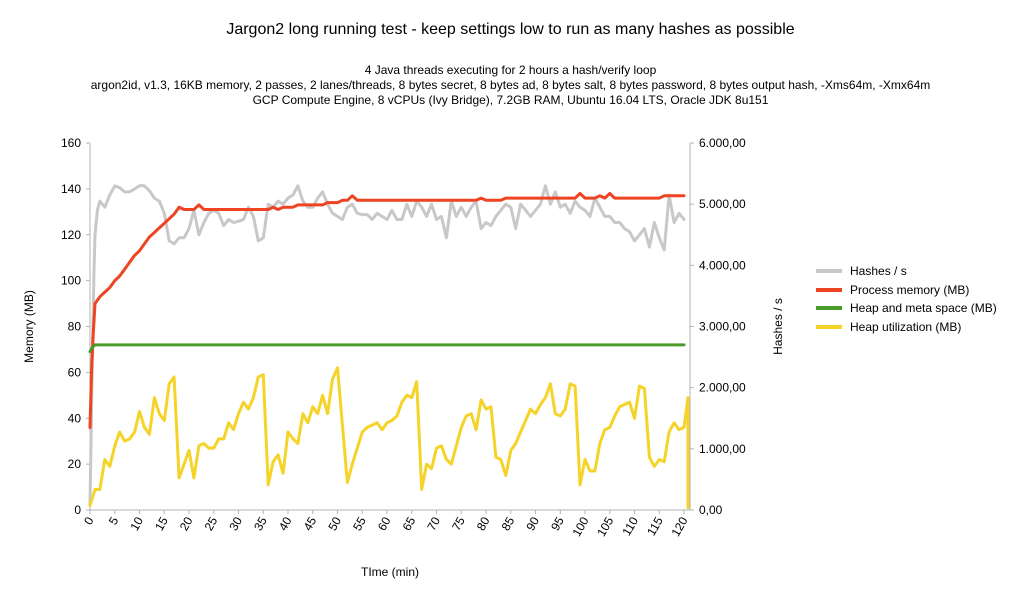 This screenshot has height=597, width=1021. What do you see at coordinates (679, 526) in the screenshot?
I see `x-tick-label: 120` at bounding box center [679, 526].